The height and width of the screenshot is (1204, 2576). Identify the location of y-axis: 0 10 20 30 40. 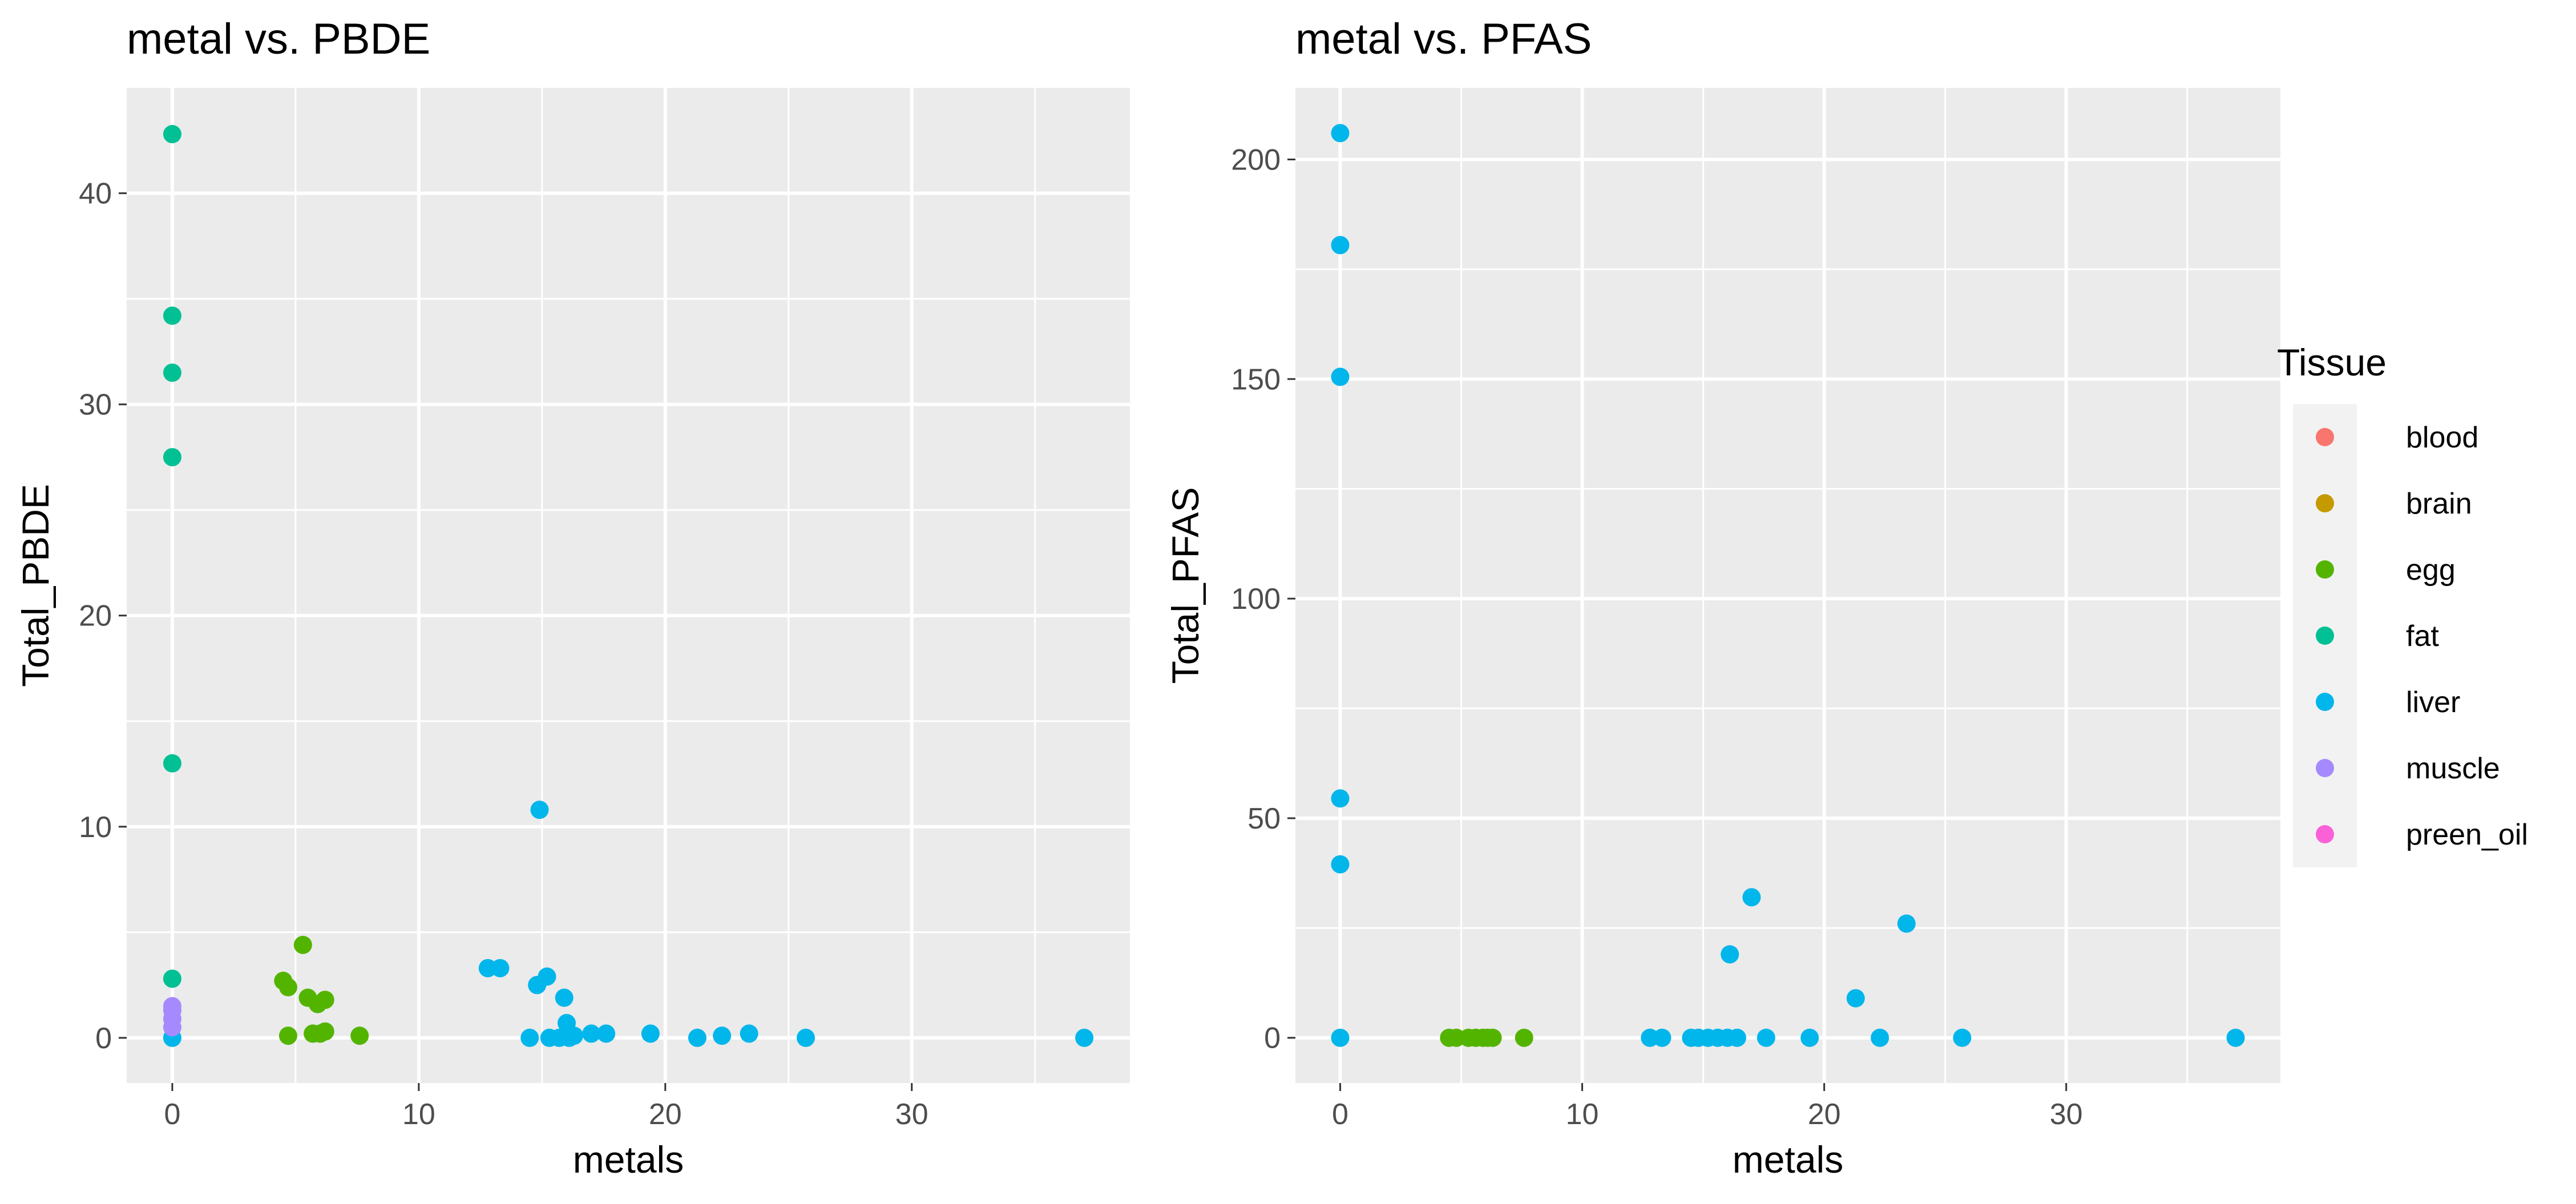
(103, 616).